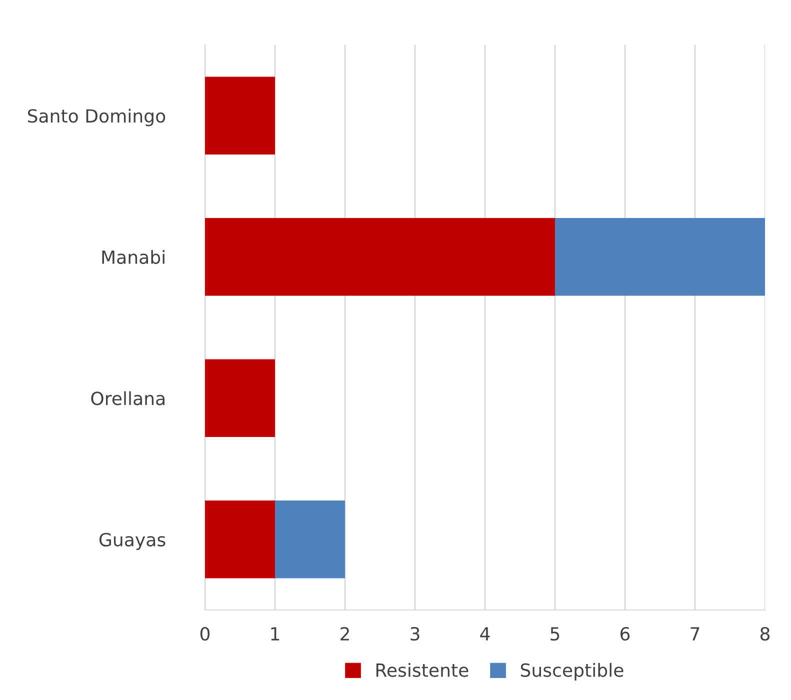 Image resolution: width=791 pixels, height=700 pixels. Describe the element at coordinates (695, 633) in the screenshot. I see `x-tick-label: 7` at that location.